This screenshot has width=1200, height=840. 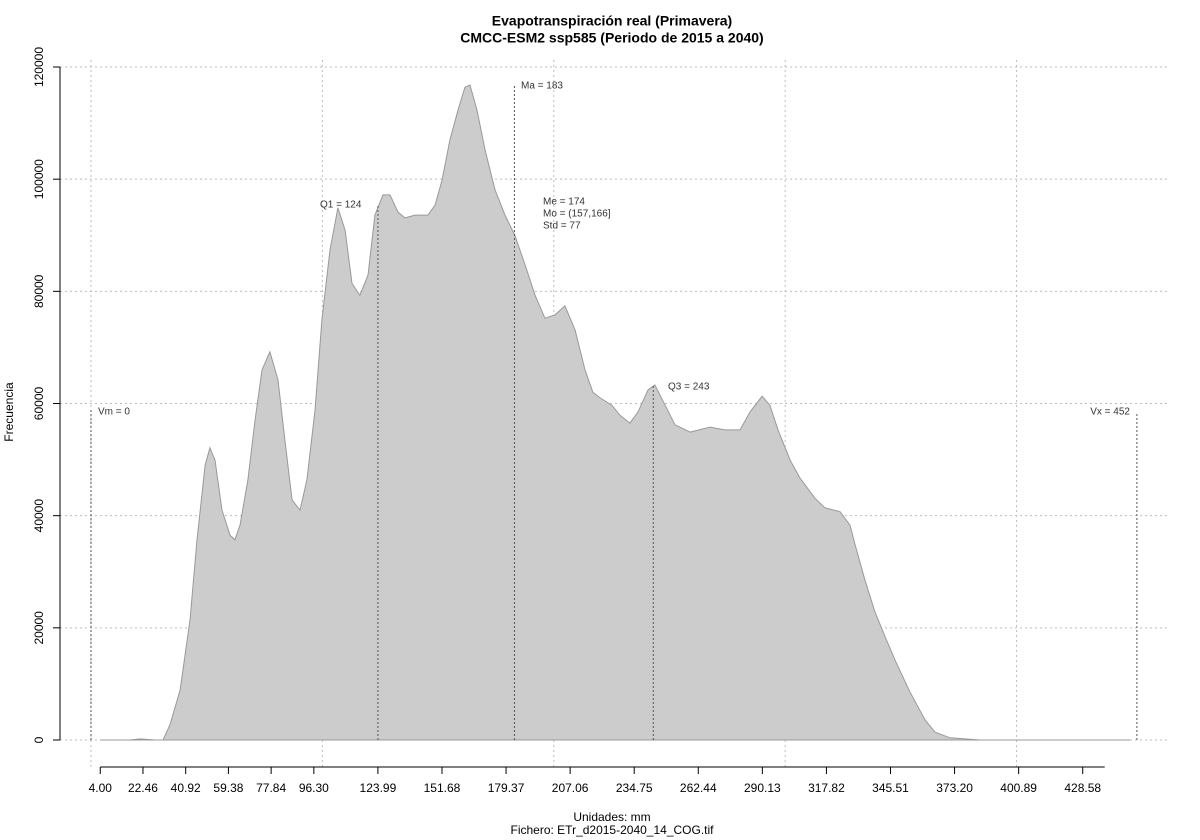 What do you see at coordinates (114, 412) in the screenshot?
I see `marker-label: Vm = 0` at bounding box center [114, 412].